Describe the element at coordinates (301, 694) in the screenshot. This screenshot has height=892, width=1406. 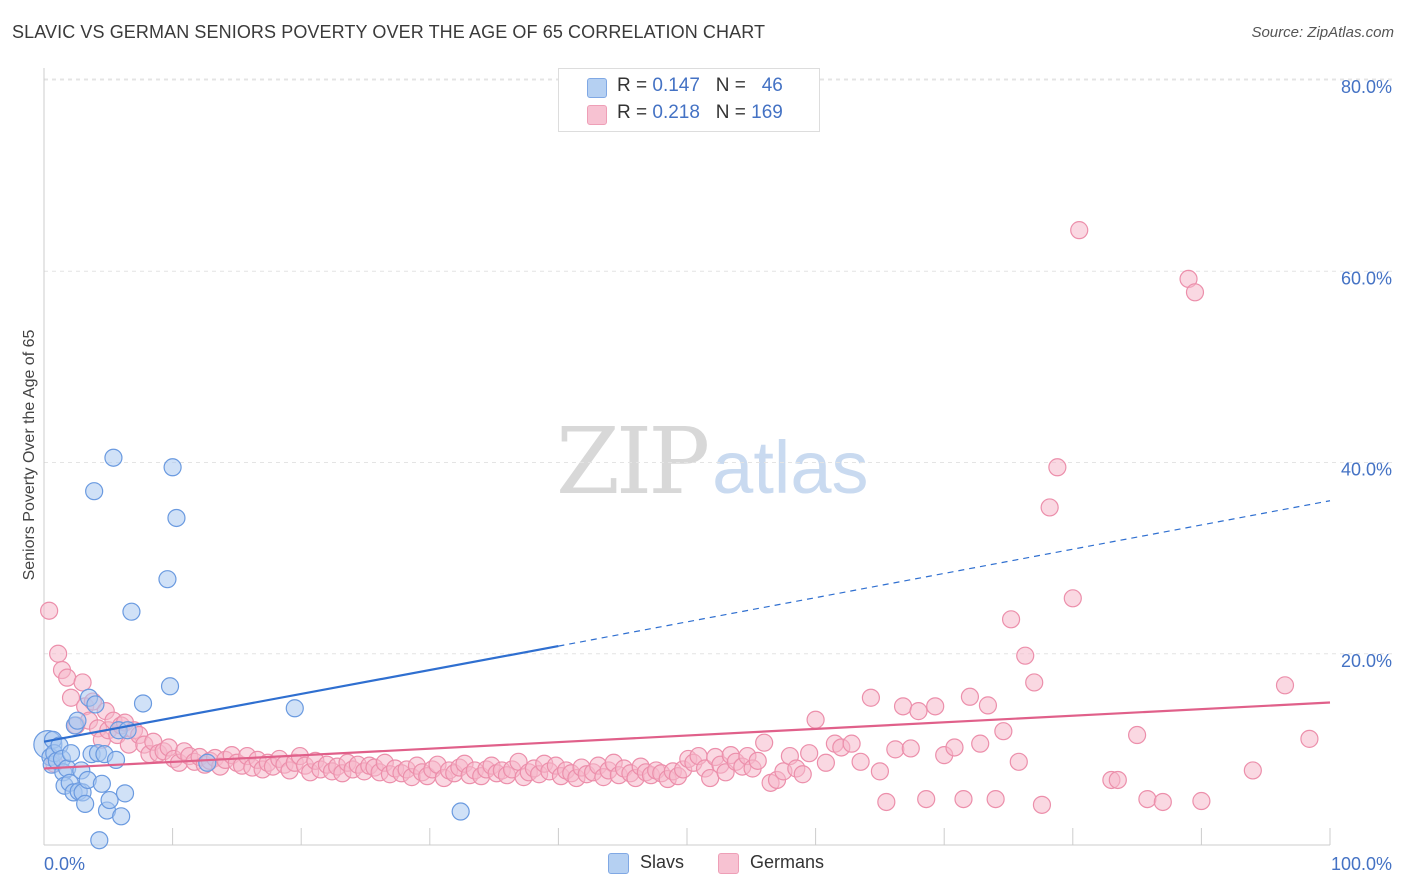
I see `slavs-trend-line` at that location.